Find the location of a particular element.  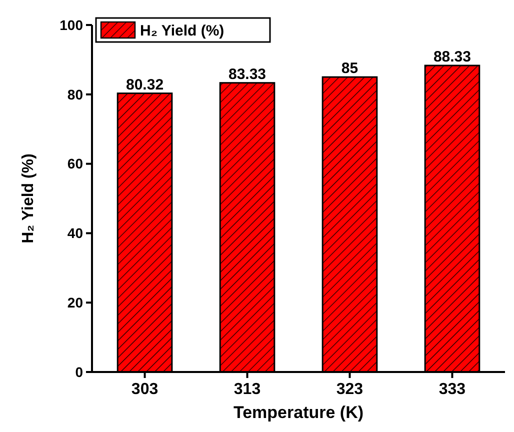

x-tick-label: 323 is located at coordinates (350, 389).